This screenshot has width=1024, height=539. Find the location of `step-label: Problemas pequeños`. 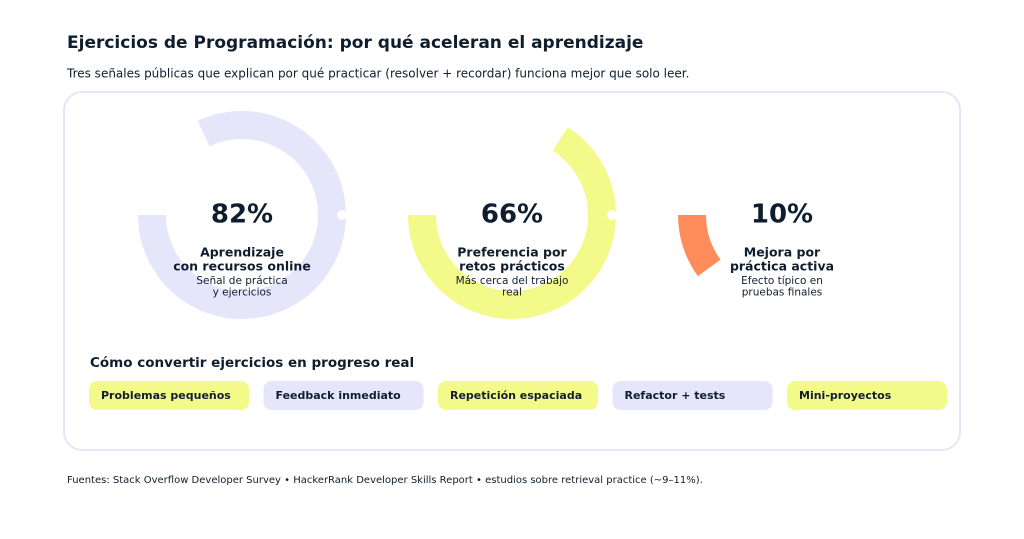

step-label: Problemas pequeños is located at coordinates (166, 395).